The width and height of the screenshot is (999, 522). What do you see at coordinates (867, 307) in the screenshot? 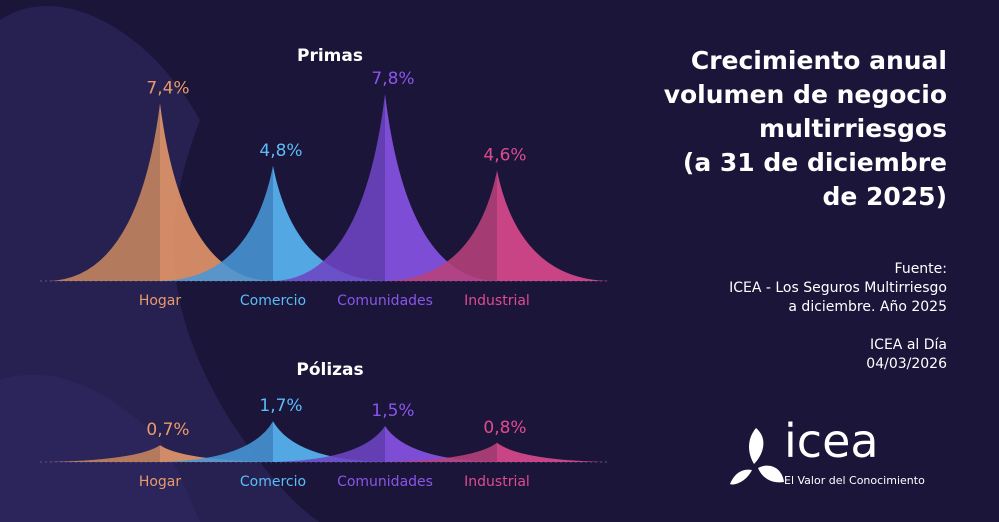
I see `source-line: a diciembre. Año 2025` at bounding box center [867, 307].